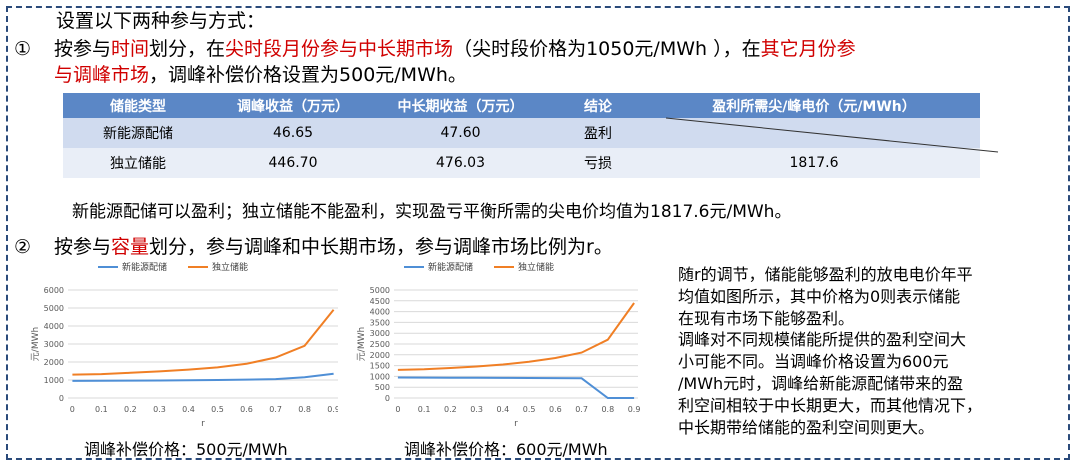  Describe the element at coordinates (293, 133) in the screenshot. I see `table-cell: 46.65` at that location.